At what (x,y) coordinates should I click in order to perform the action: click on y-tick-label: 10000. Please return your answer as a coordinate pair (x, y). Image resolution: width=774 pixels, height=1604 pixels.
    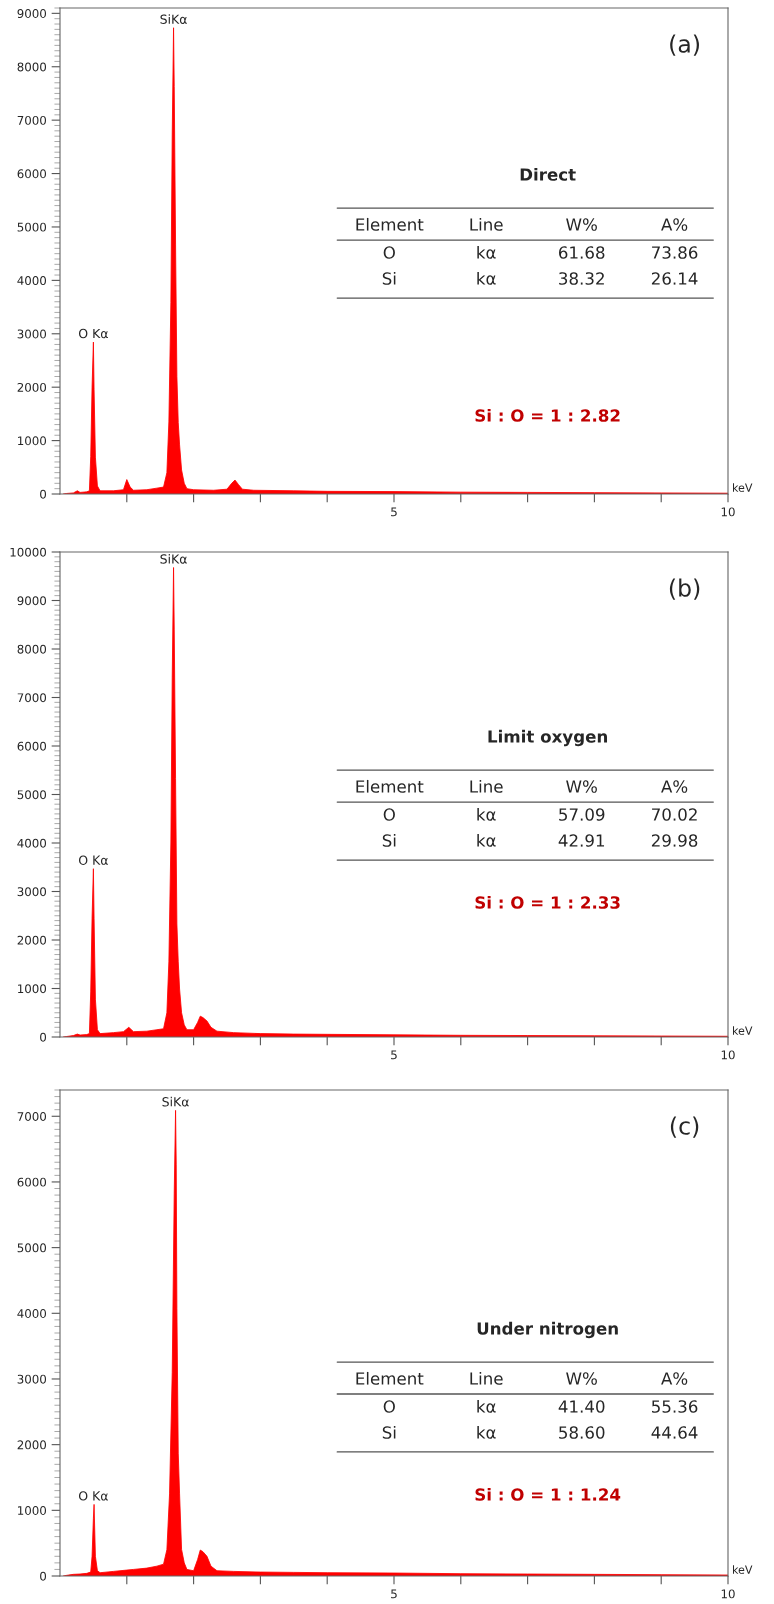
    Looking at the image, I should click on (28, 552).